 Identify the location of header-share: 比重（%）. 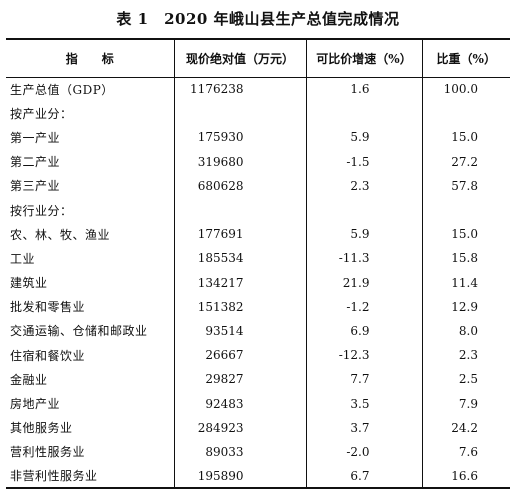
(465, 58).